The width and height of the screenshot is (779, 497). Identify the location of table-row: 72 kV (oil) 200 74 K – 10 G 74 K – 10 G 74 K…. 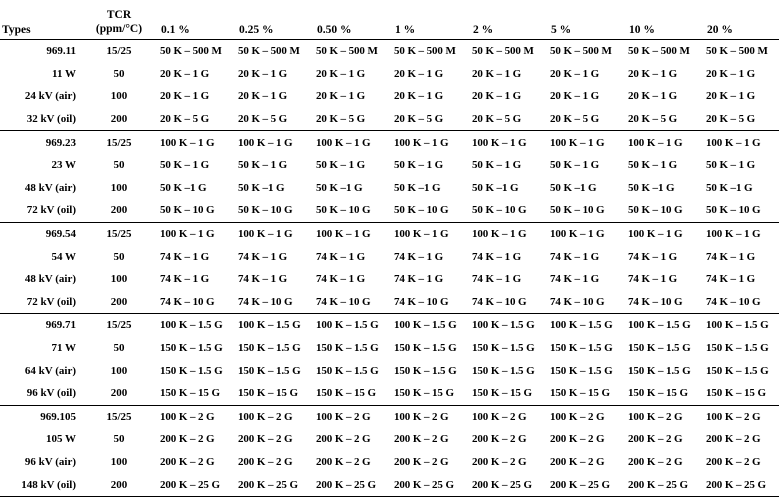
(389, 302).